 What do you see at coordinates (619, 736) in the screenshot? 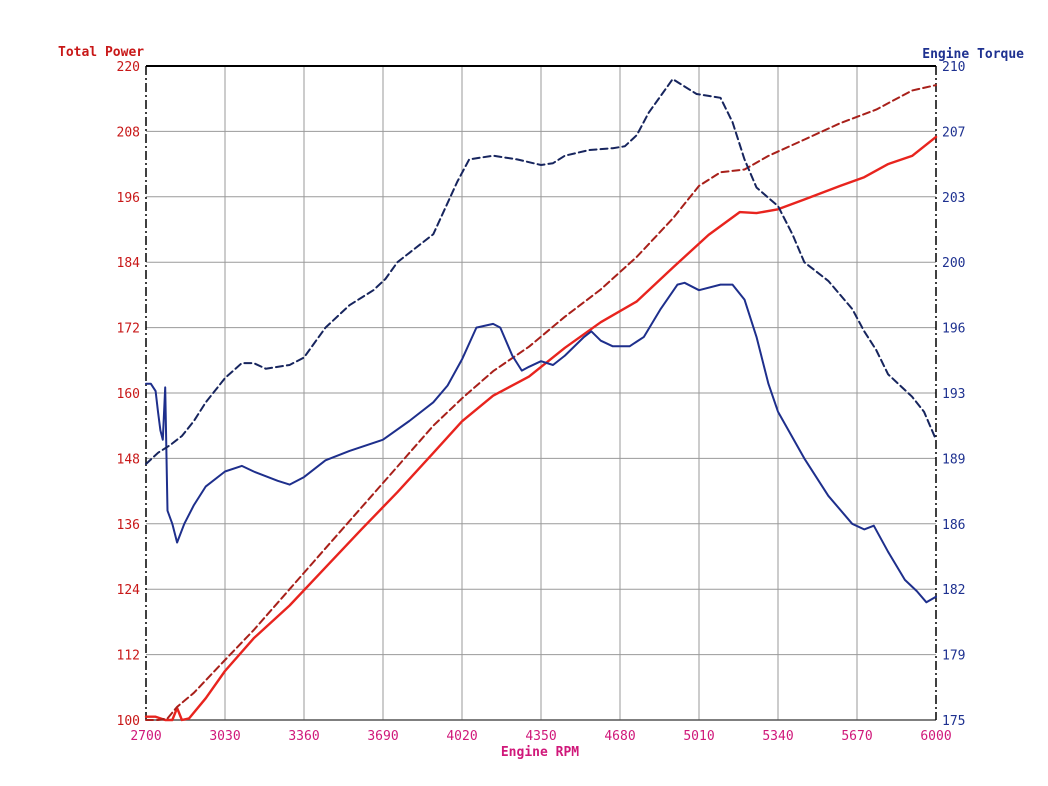
I see `x-tick-label: 4680` at bounding box center [619, 736].